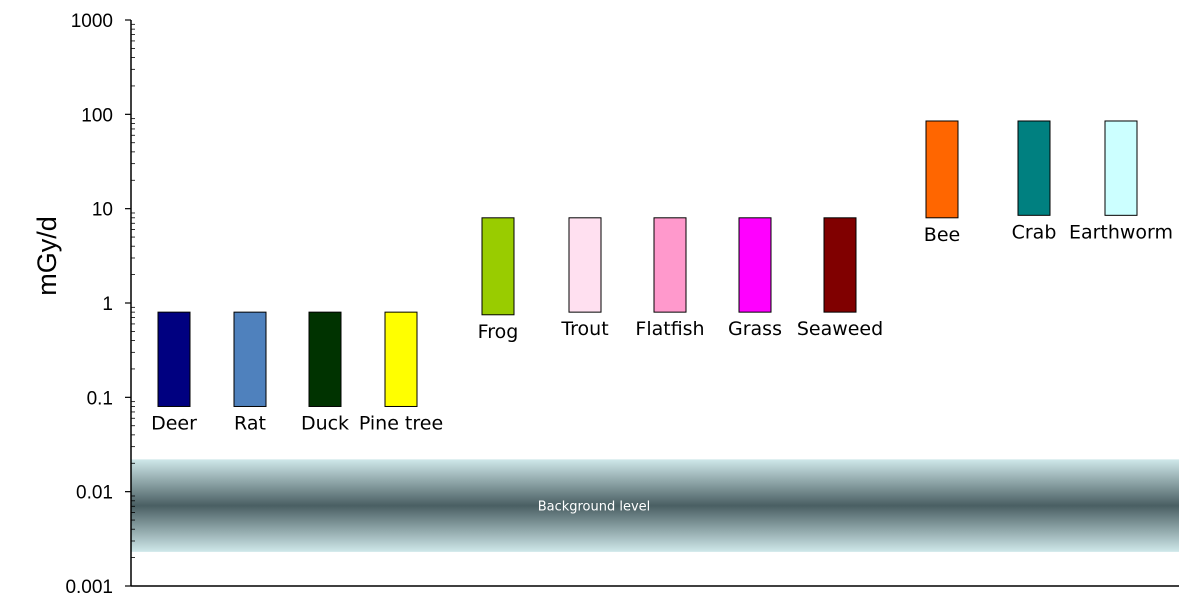  I want to click on background-band: Background level, so click(655, 505).